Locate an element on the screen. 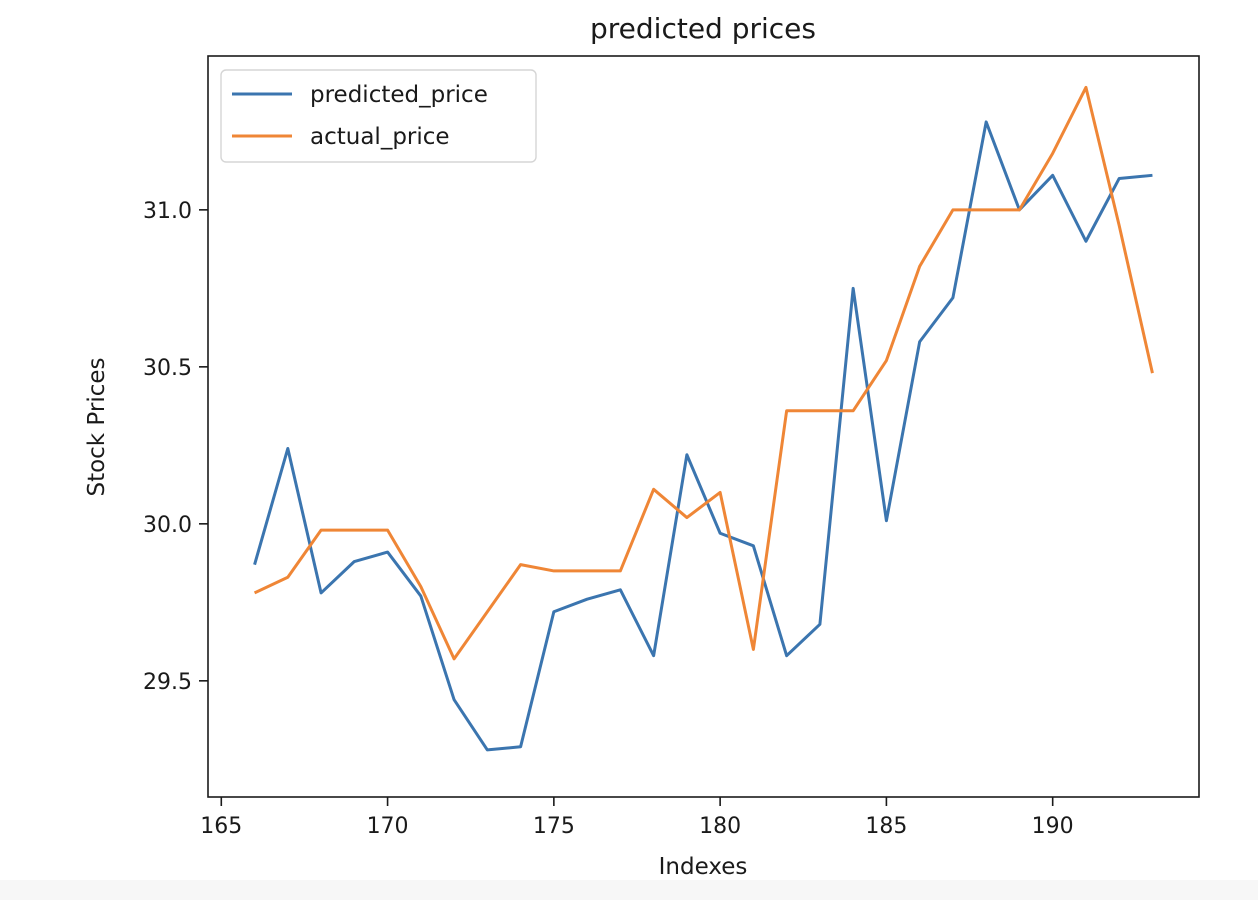 The height and width of the screenshot is (905, 1258). y-axis: 29.5 30.0 30.5 31.0 is located at coordinates (175, 447).